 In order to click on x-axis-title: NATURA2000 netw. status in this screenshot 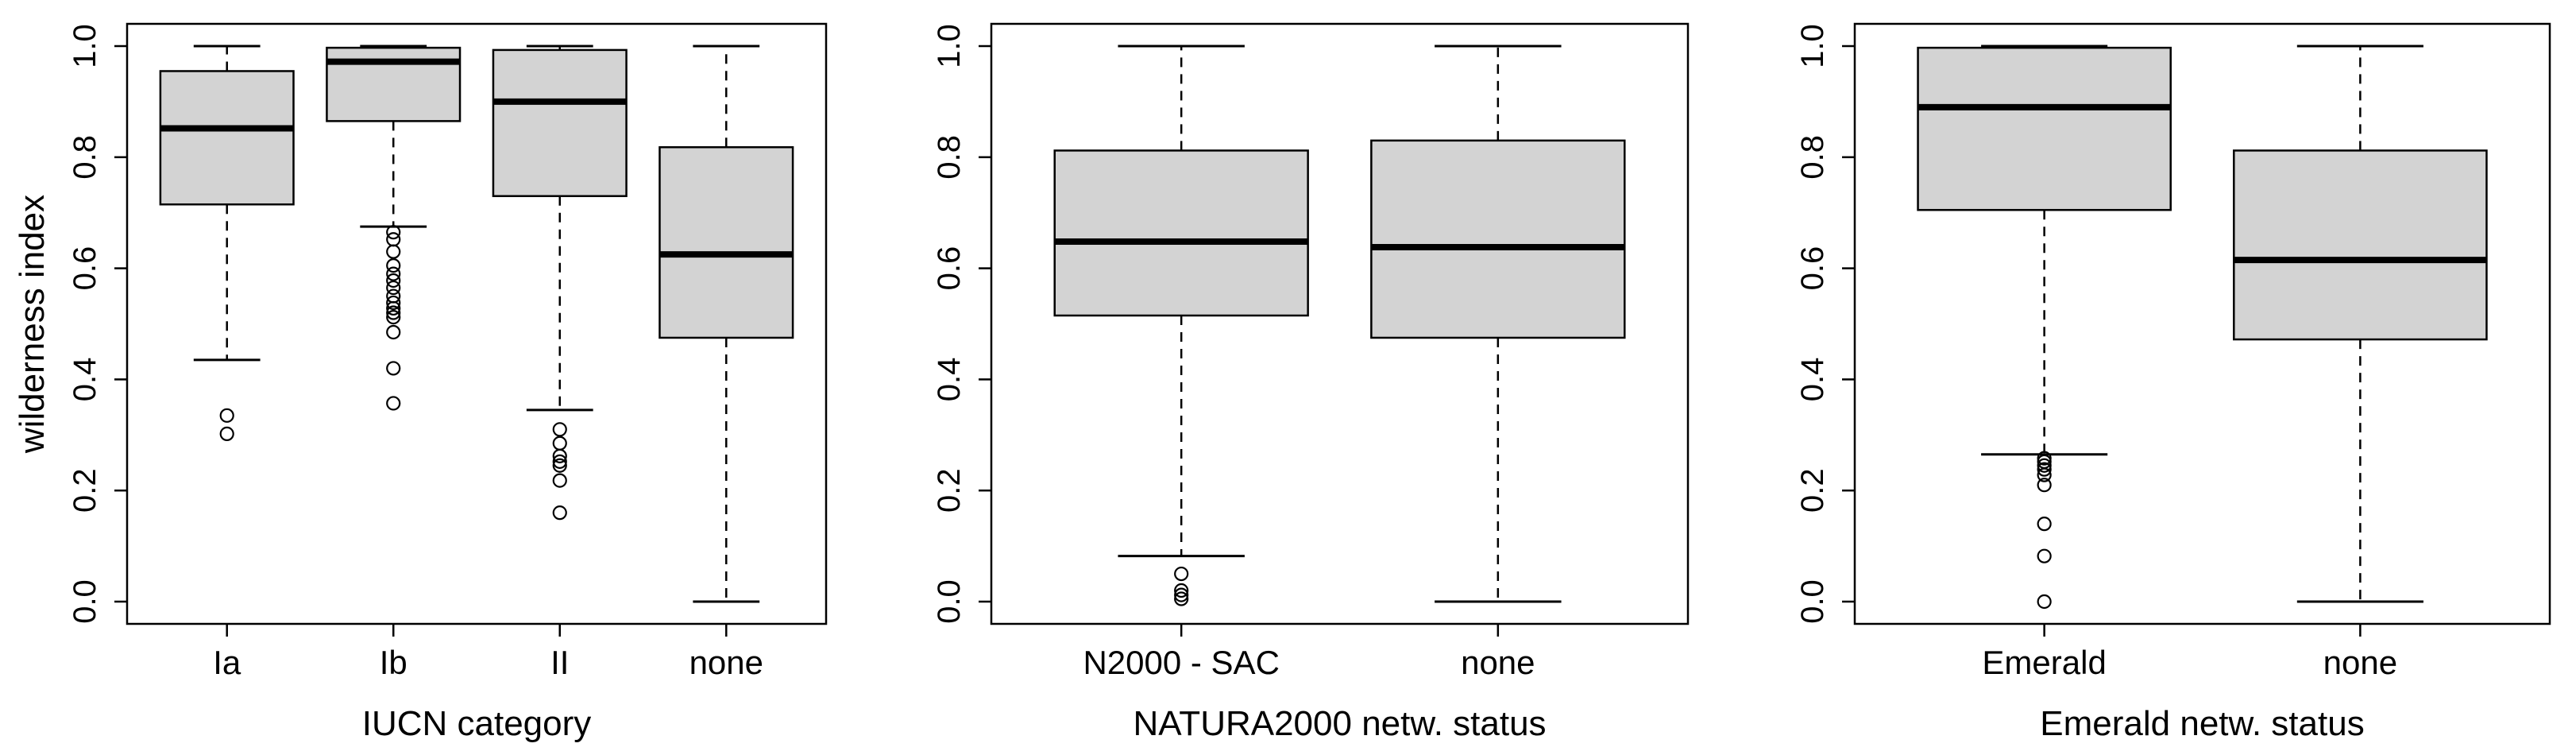, I will do `click(1339, 723)`.